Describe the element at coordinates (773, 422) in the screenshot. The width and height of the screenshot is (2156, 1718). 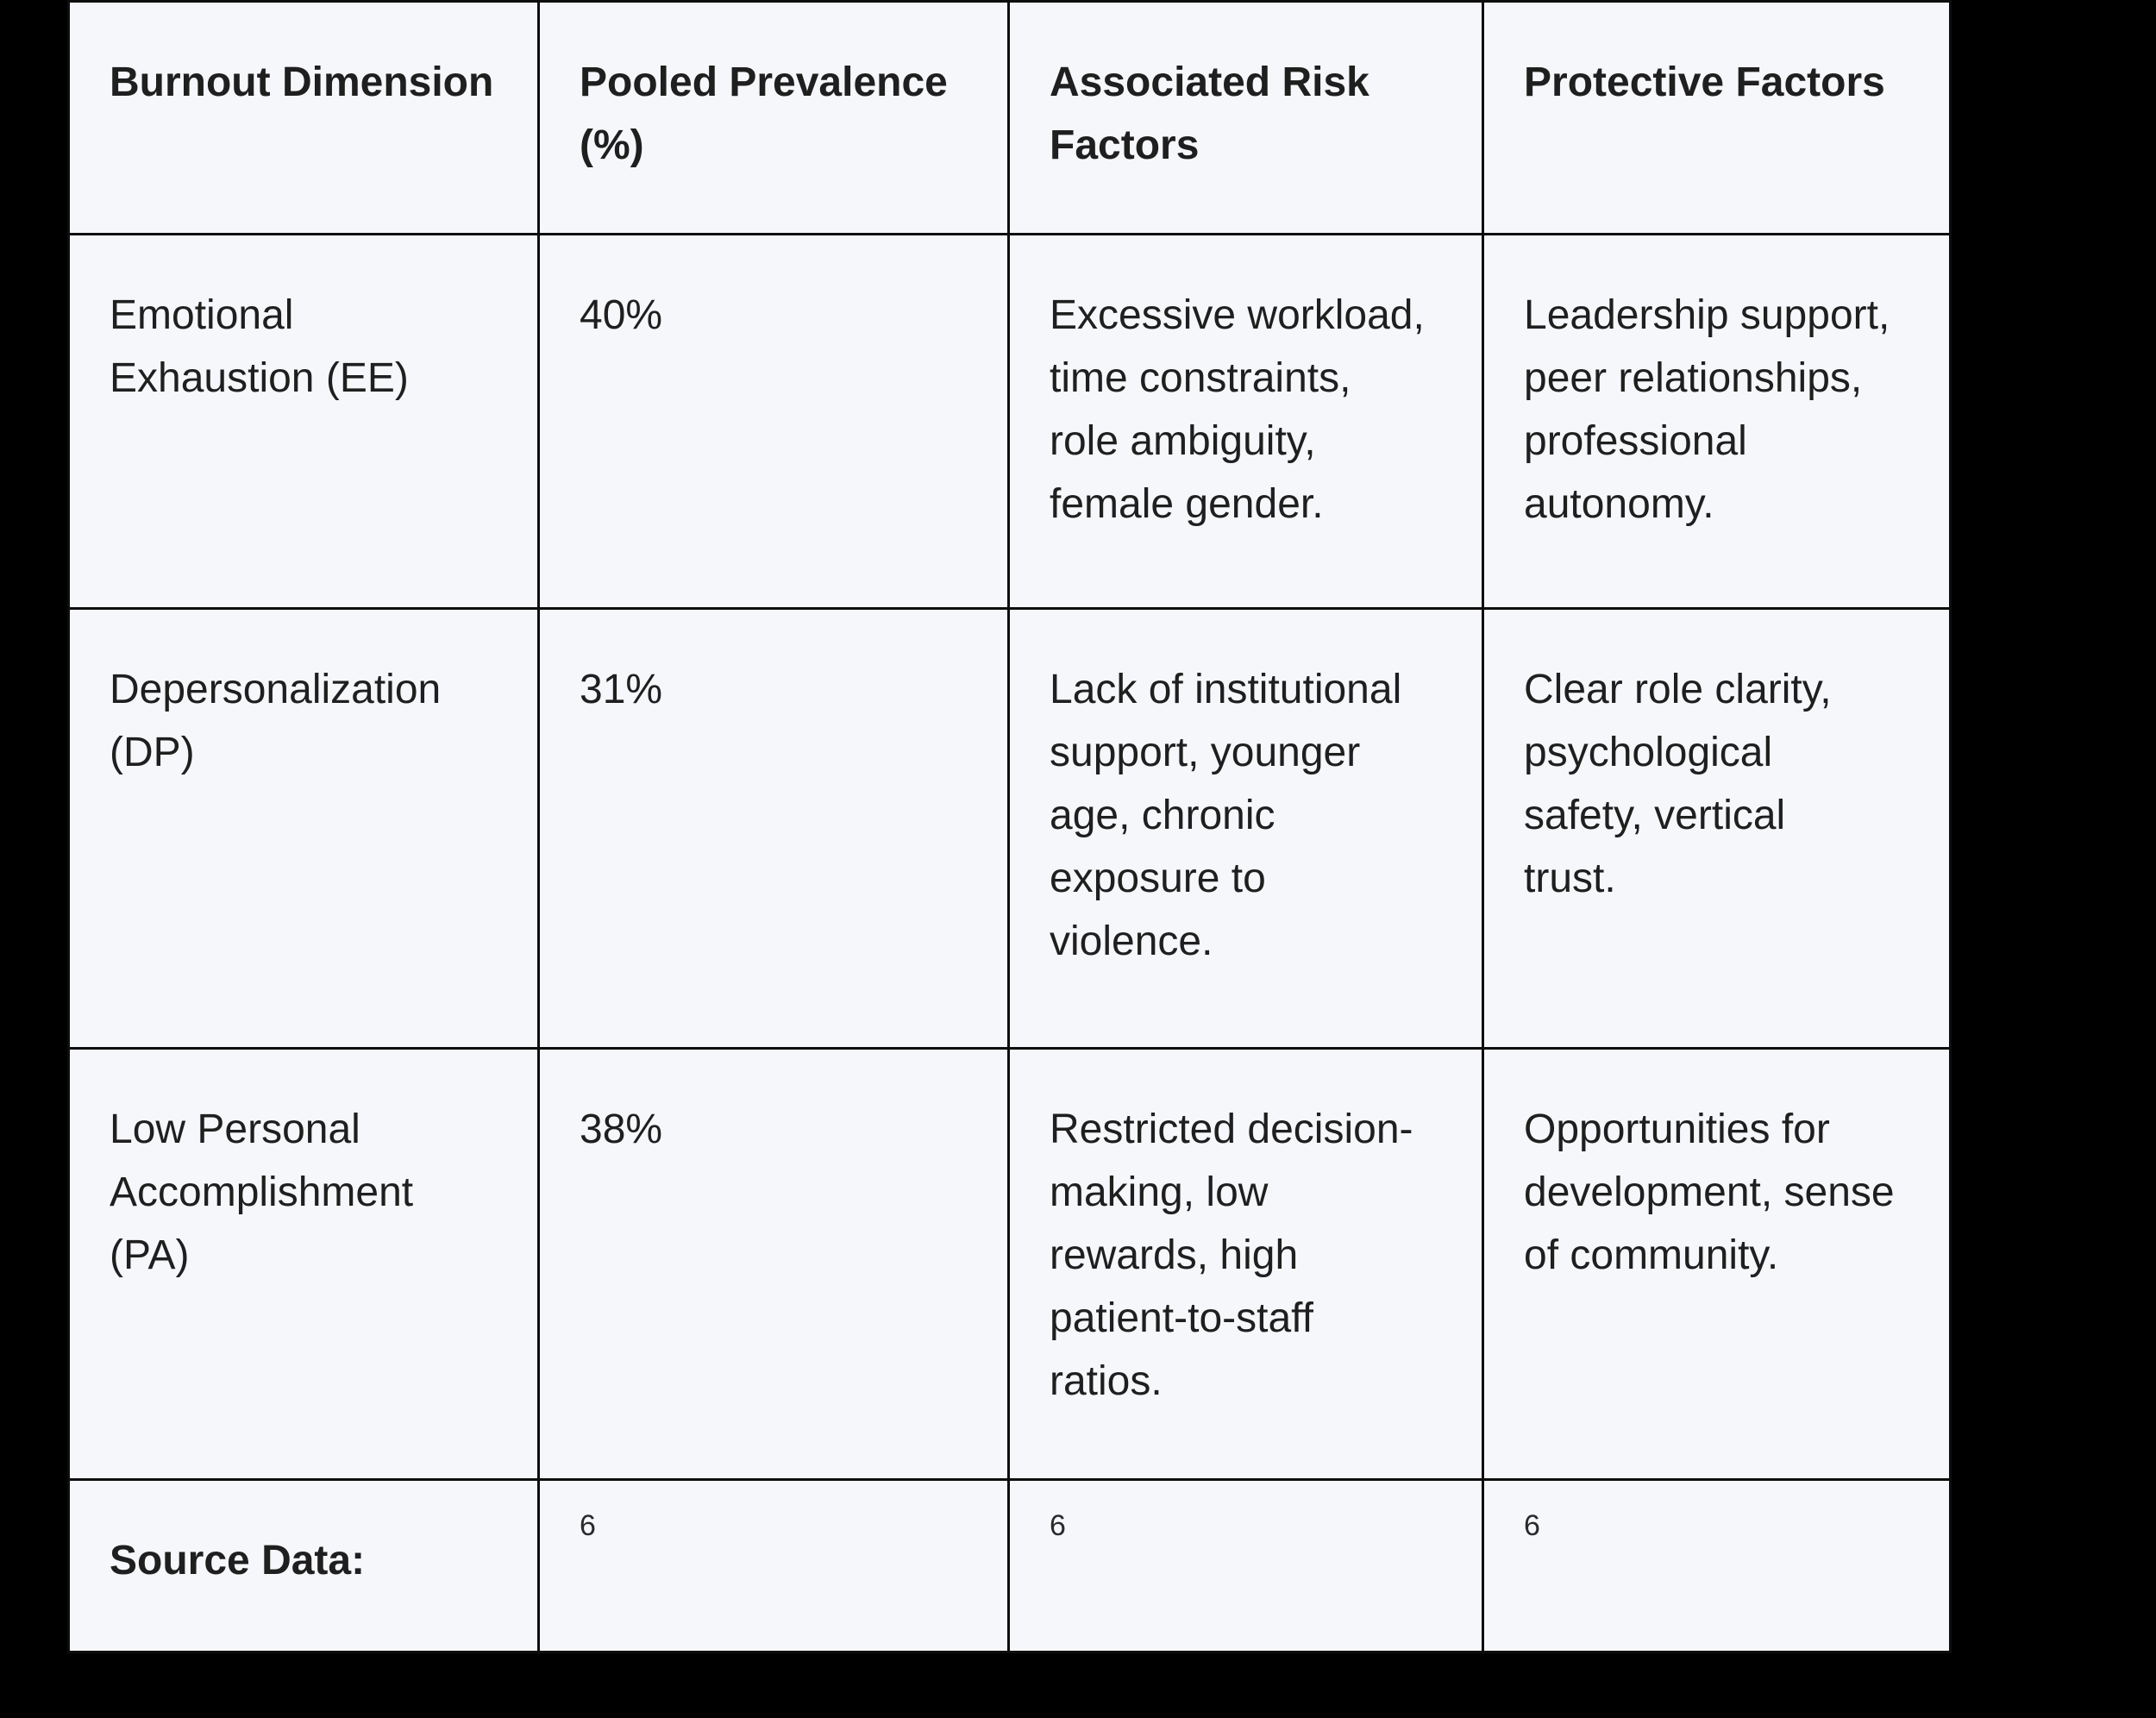
I see `cell-prevalence: 40%` at that location.